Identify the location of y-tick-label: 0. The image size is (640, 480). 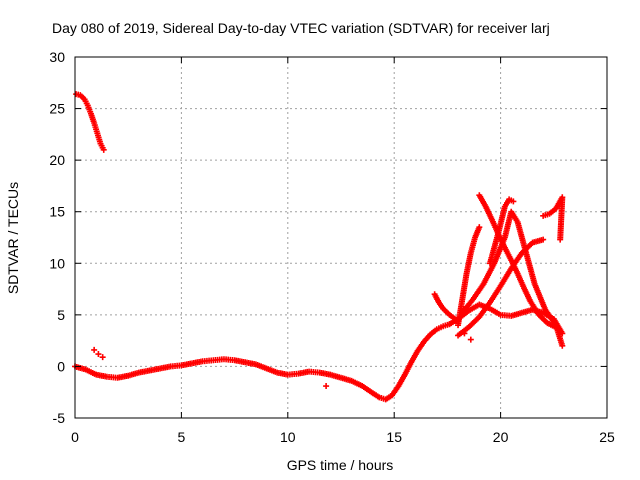
(61, 366).